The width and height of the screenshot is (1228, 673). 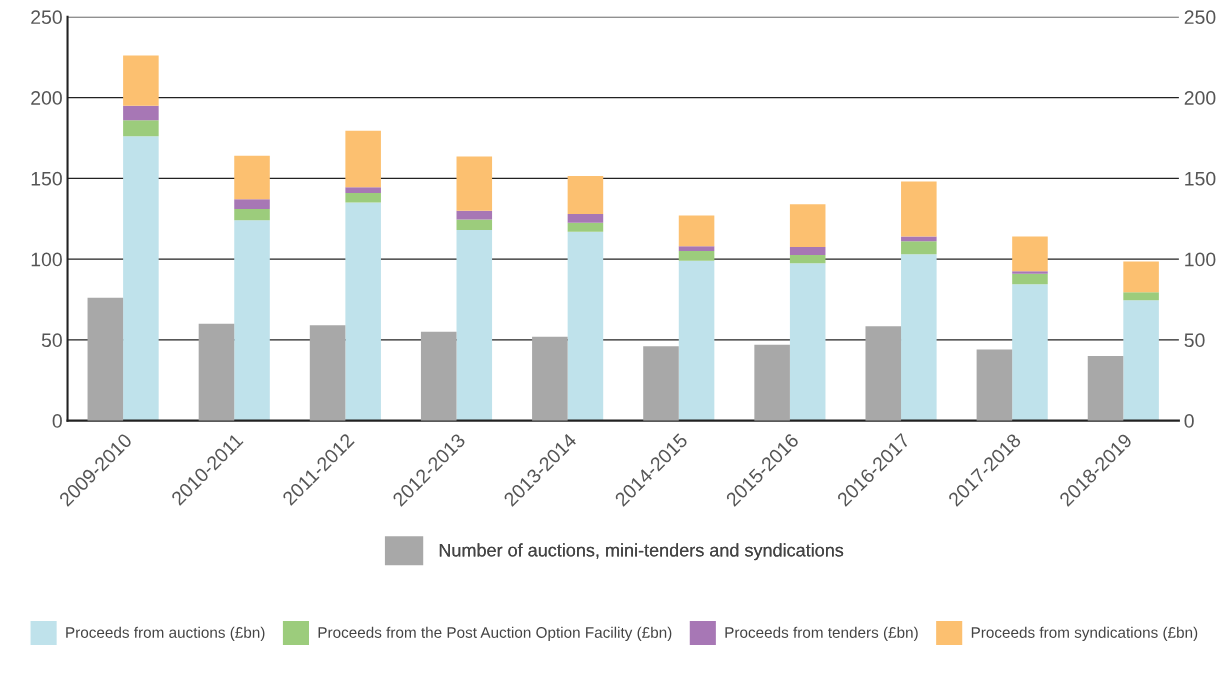 I want to click on y-tick-label: 250, so click(x=46, y=17).